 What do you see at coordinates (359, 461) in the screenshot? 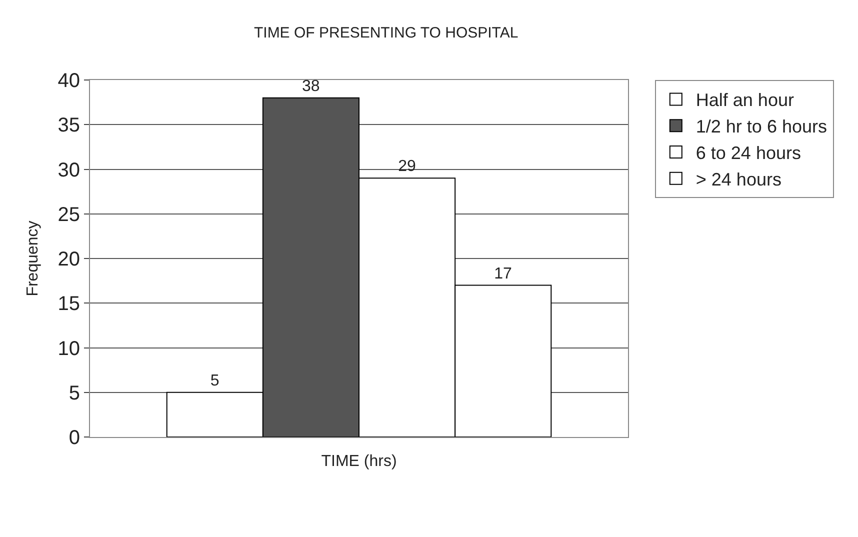
I see `x-axis-title: TIME (hrs)` at bounding box center [359, 461].